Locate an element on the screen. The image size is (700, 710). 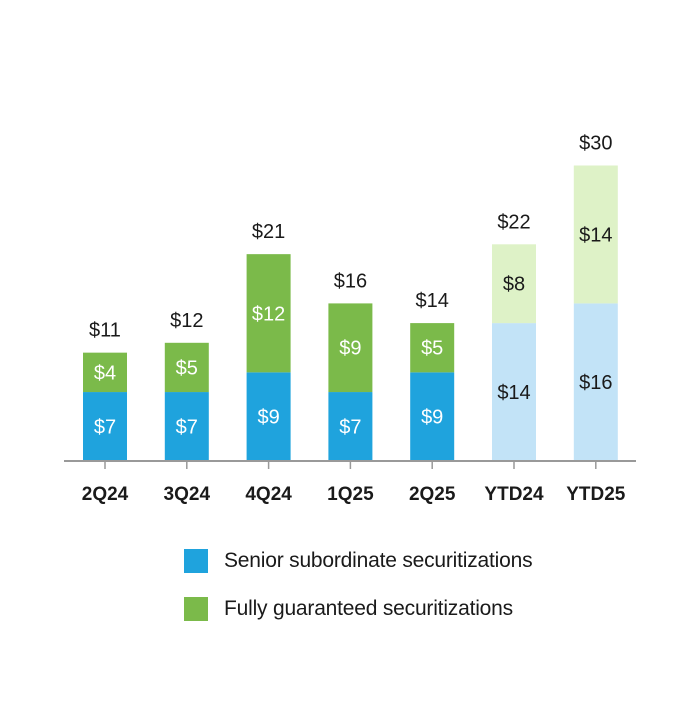
bar-segment-senior-2q24 is located at coordinates (105, 426).